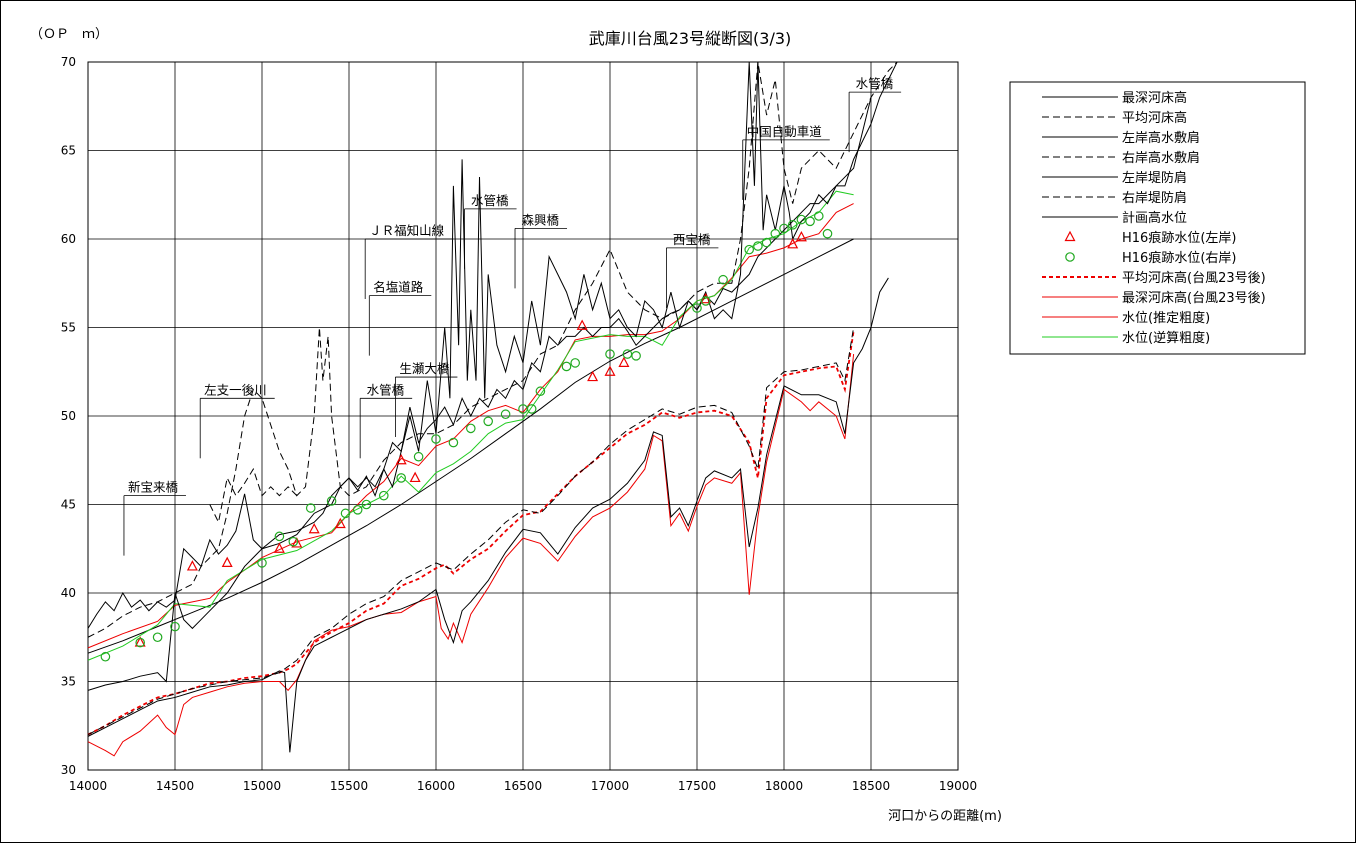 Image resolution: width=1356 pixels, height=843 pixels. What do you see at coordinates (785, 131) in the screenshot?
I see `bridge-label: 中国自動車道` at bounding box center [785, 131].